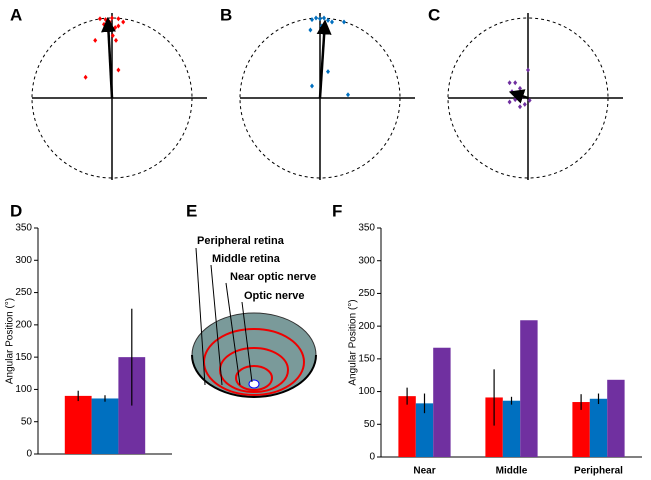 The image size is (651, 480). I want to click on diagram-label: Optic nerve, so click(274, 296).